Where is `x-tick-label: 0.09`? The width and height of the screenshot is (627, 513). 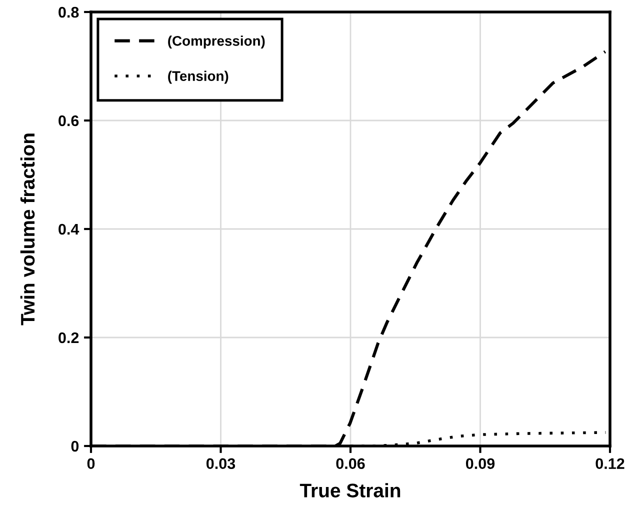
x-tick-label: 0.09 is located at coordinates (480, 464).